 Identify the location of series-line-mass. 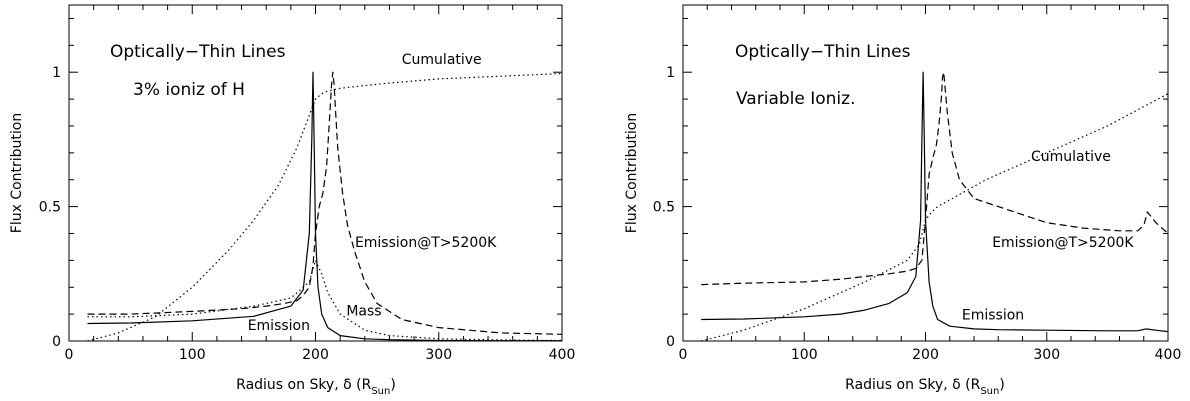
(325, 300).